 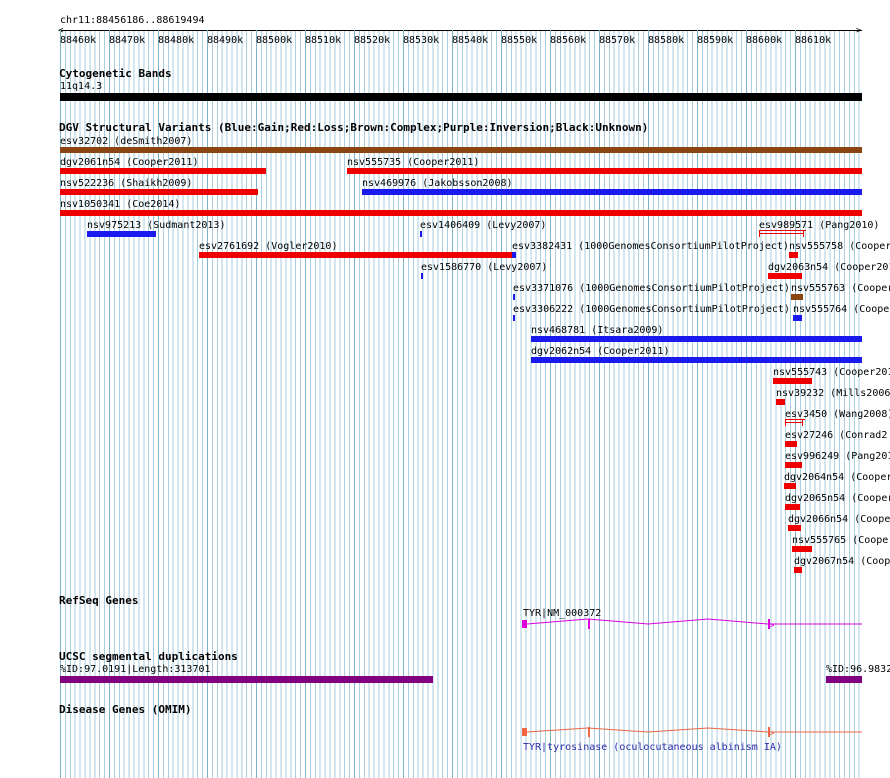 What do you see at coordinates (132, 20) in the screenshot?
I see `region-label: chr11:88456186..88619494` at bounding box center [132, 20].